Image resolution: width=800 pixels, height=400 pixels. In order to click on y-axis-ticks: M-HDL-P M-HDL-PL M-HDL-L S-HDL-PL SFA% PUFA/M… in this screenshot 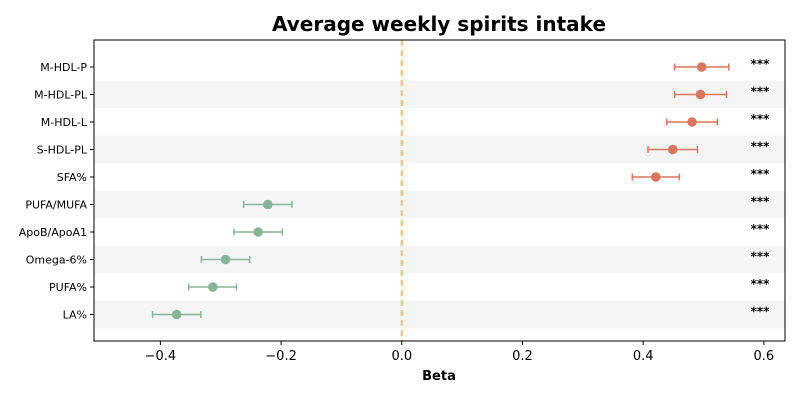, I will do `click(56, 191)`.